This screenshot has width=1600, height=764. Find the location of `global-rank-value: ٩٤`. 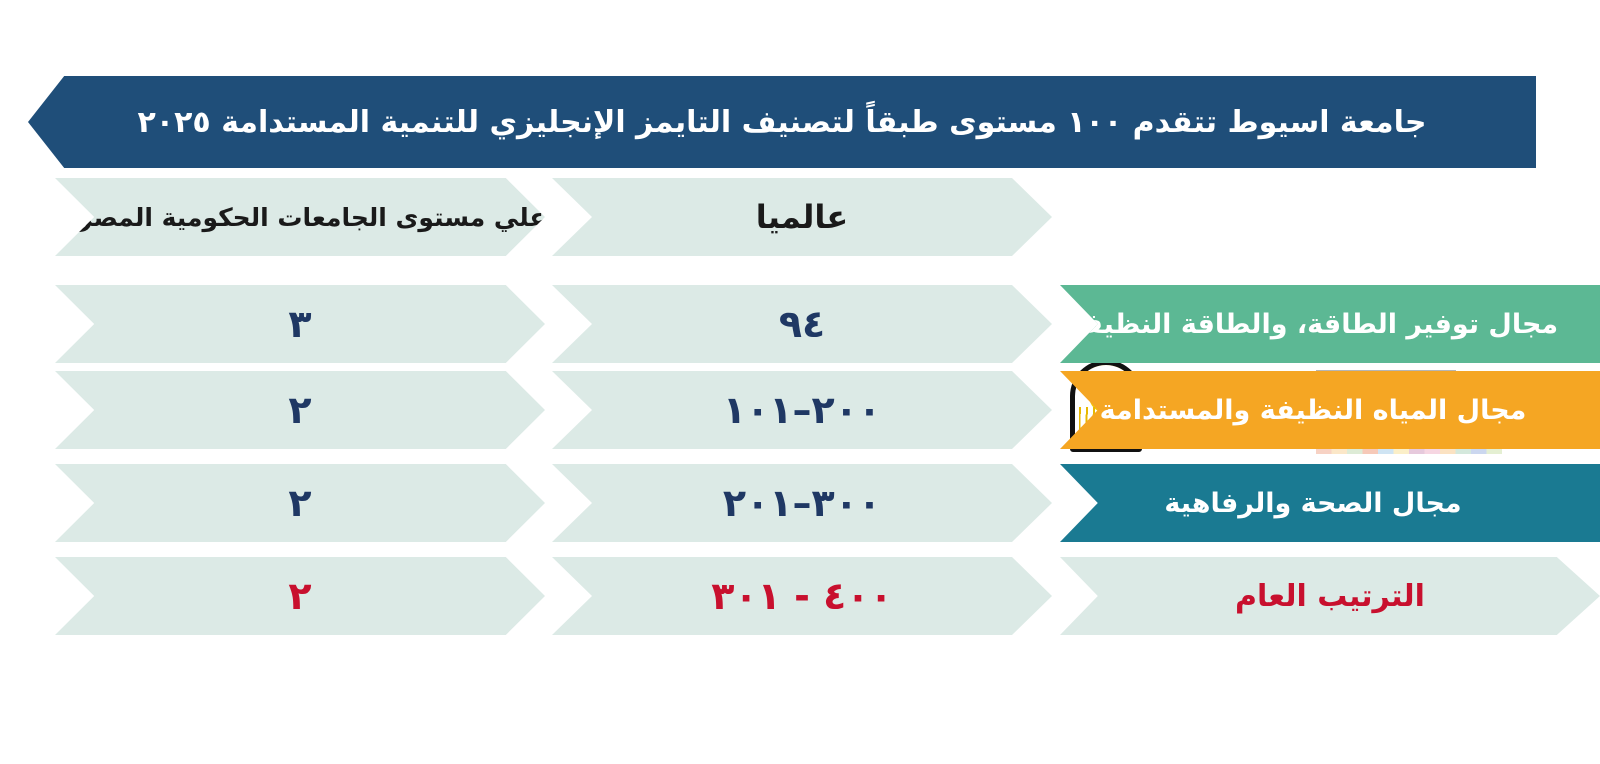

global-rank-value: ٩٤ is located at coordinates (802, 324).